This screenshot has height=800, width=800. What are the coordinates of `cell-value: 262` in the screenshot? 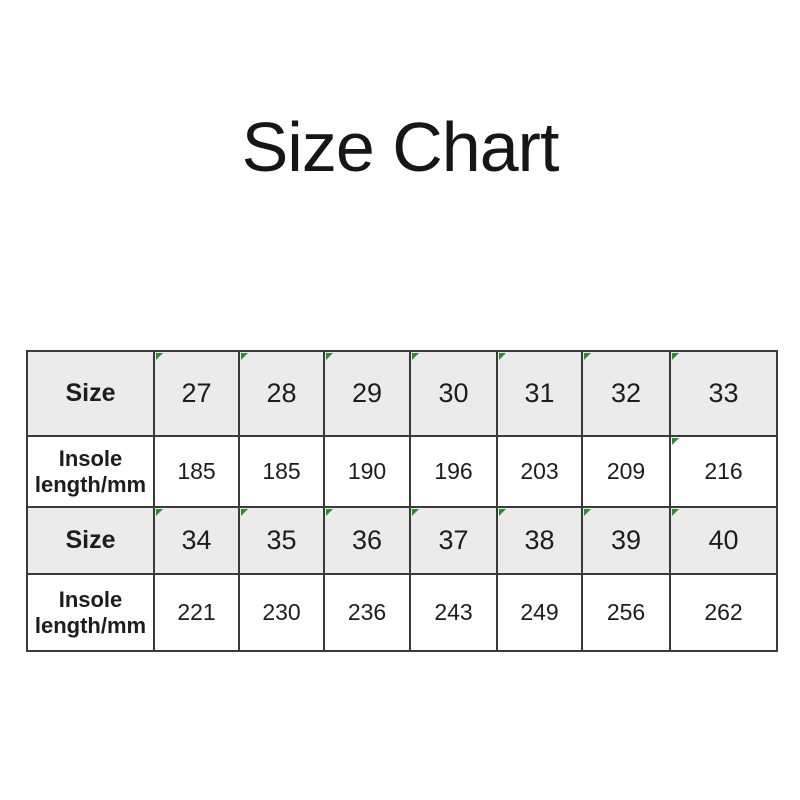 It's located at (723, 612).